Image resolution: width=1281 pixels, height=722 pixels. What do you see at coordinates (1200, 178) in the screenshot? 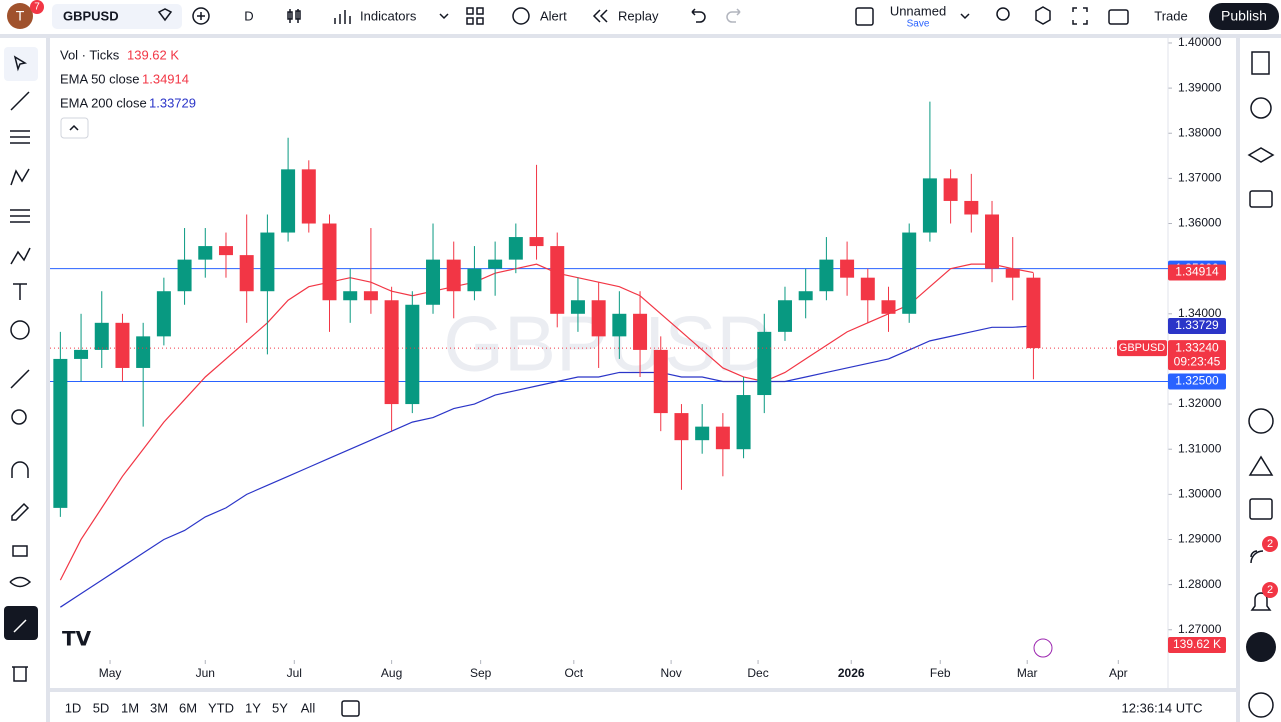
I see `y-tick-label: 1.37000` at bounding box center [1200, 178].